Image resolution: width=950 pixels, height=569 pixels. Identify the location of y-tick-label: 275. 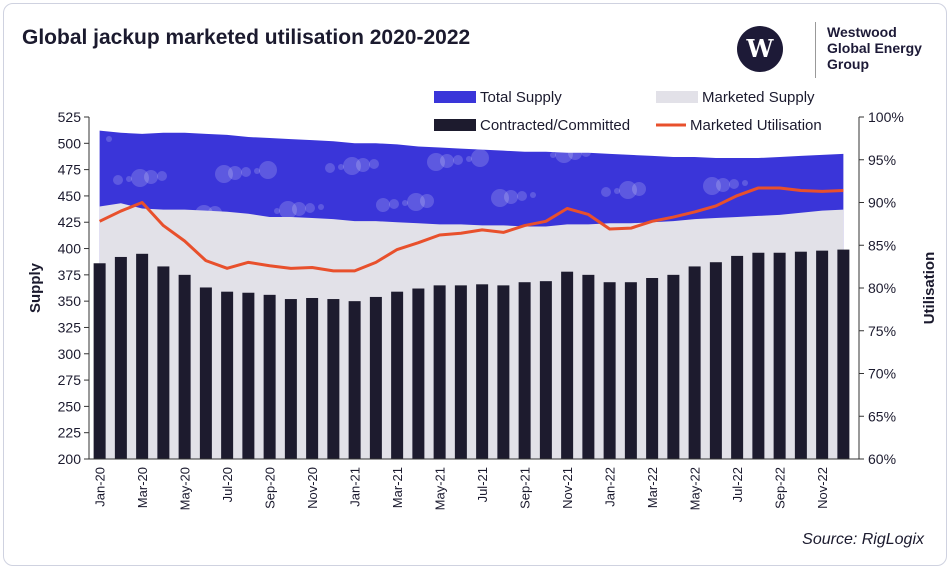
(70, 380).